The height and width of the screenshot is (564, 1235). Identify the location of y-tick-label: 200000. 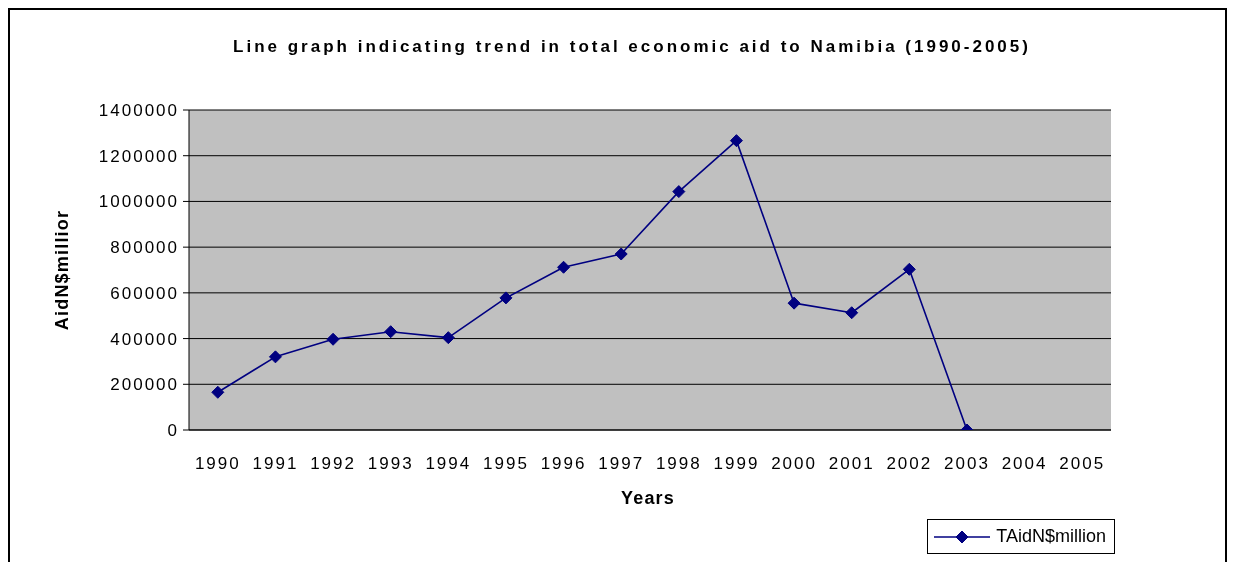
(144, 385).